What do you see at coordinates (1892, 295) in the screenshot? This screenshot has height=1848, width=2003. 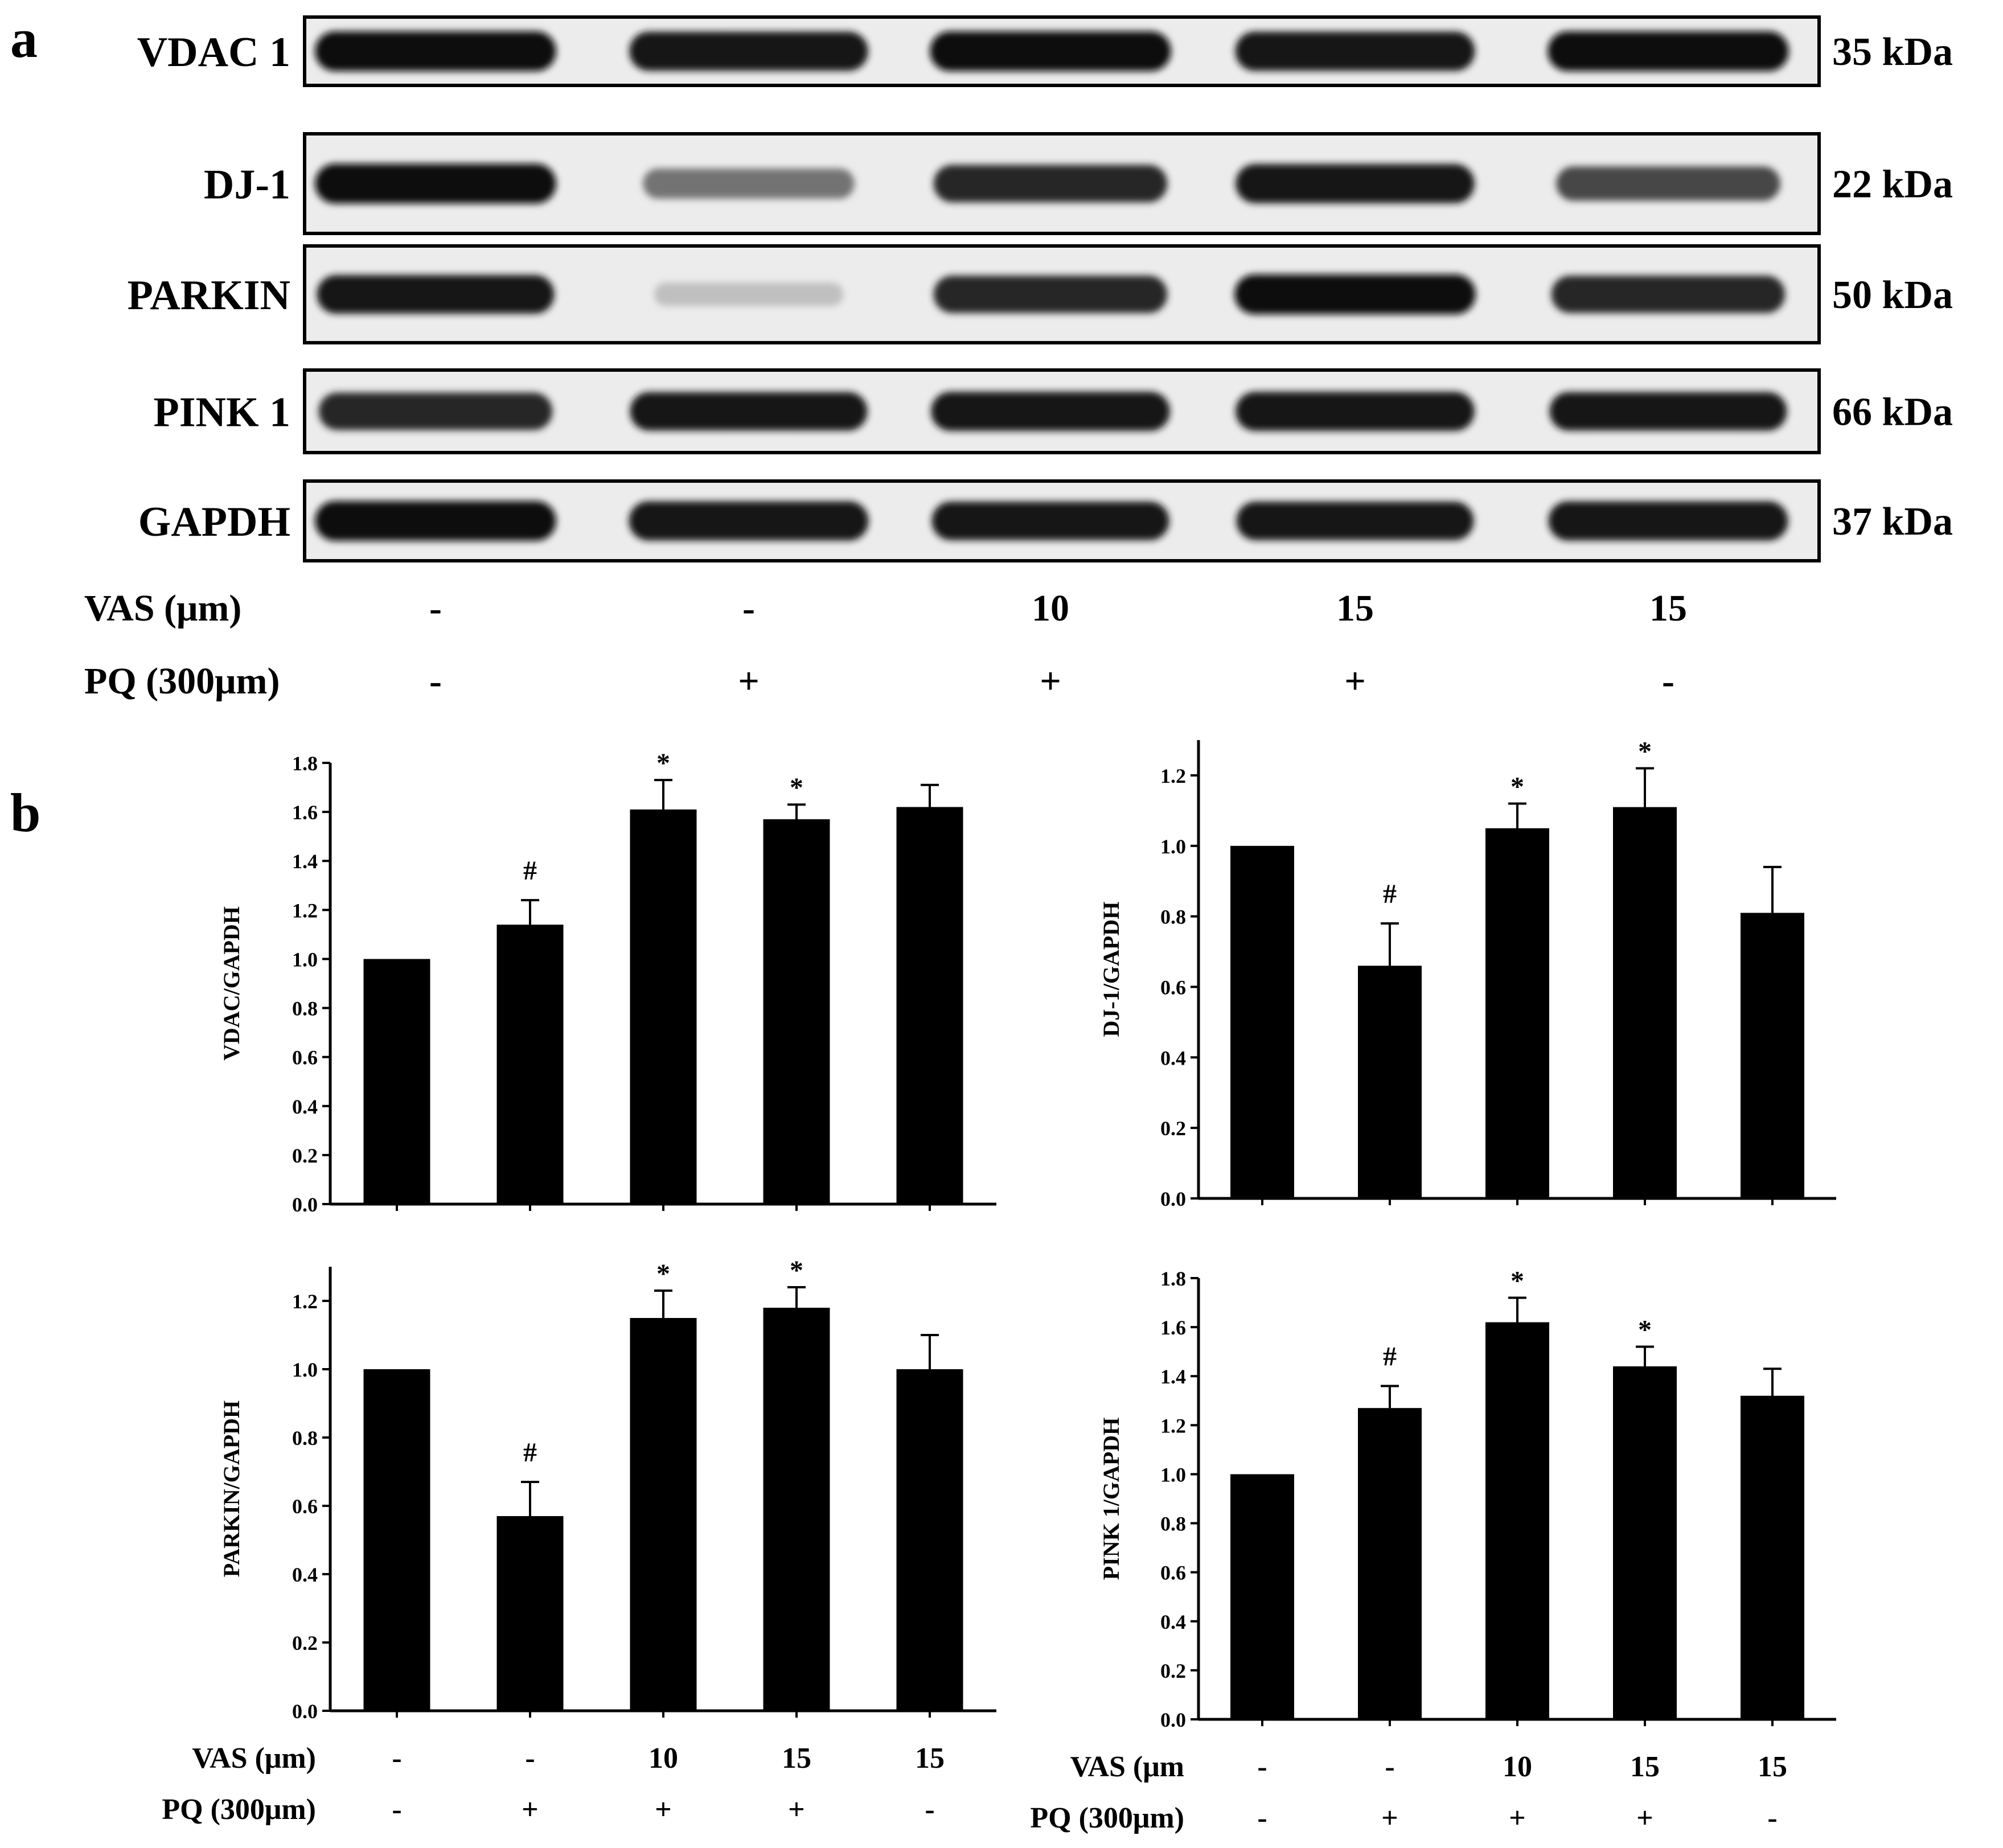 I see `kda-label: 50 kDa` at bounding box center [1892, 295].